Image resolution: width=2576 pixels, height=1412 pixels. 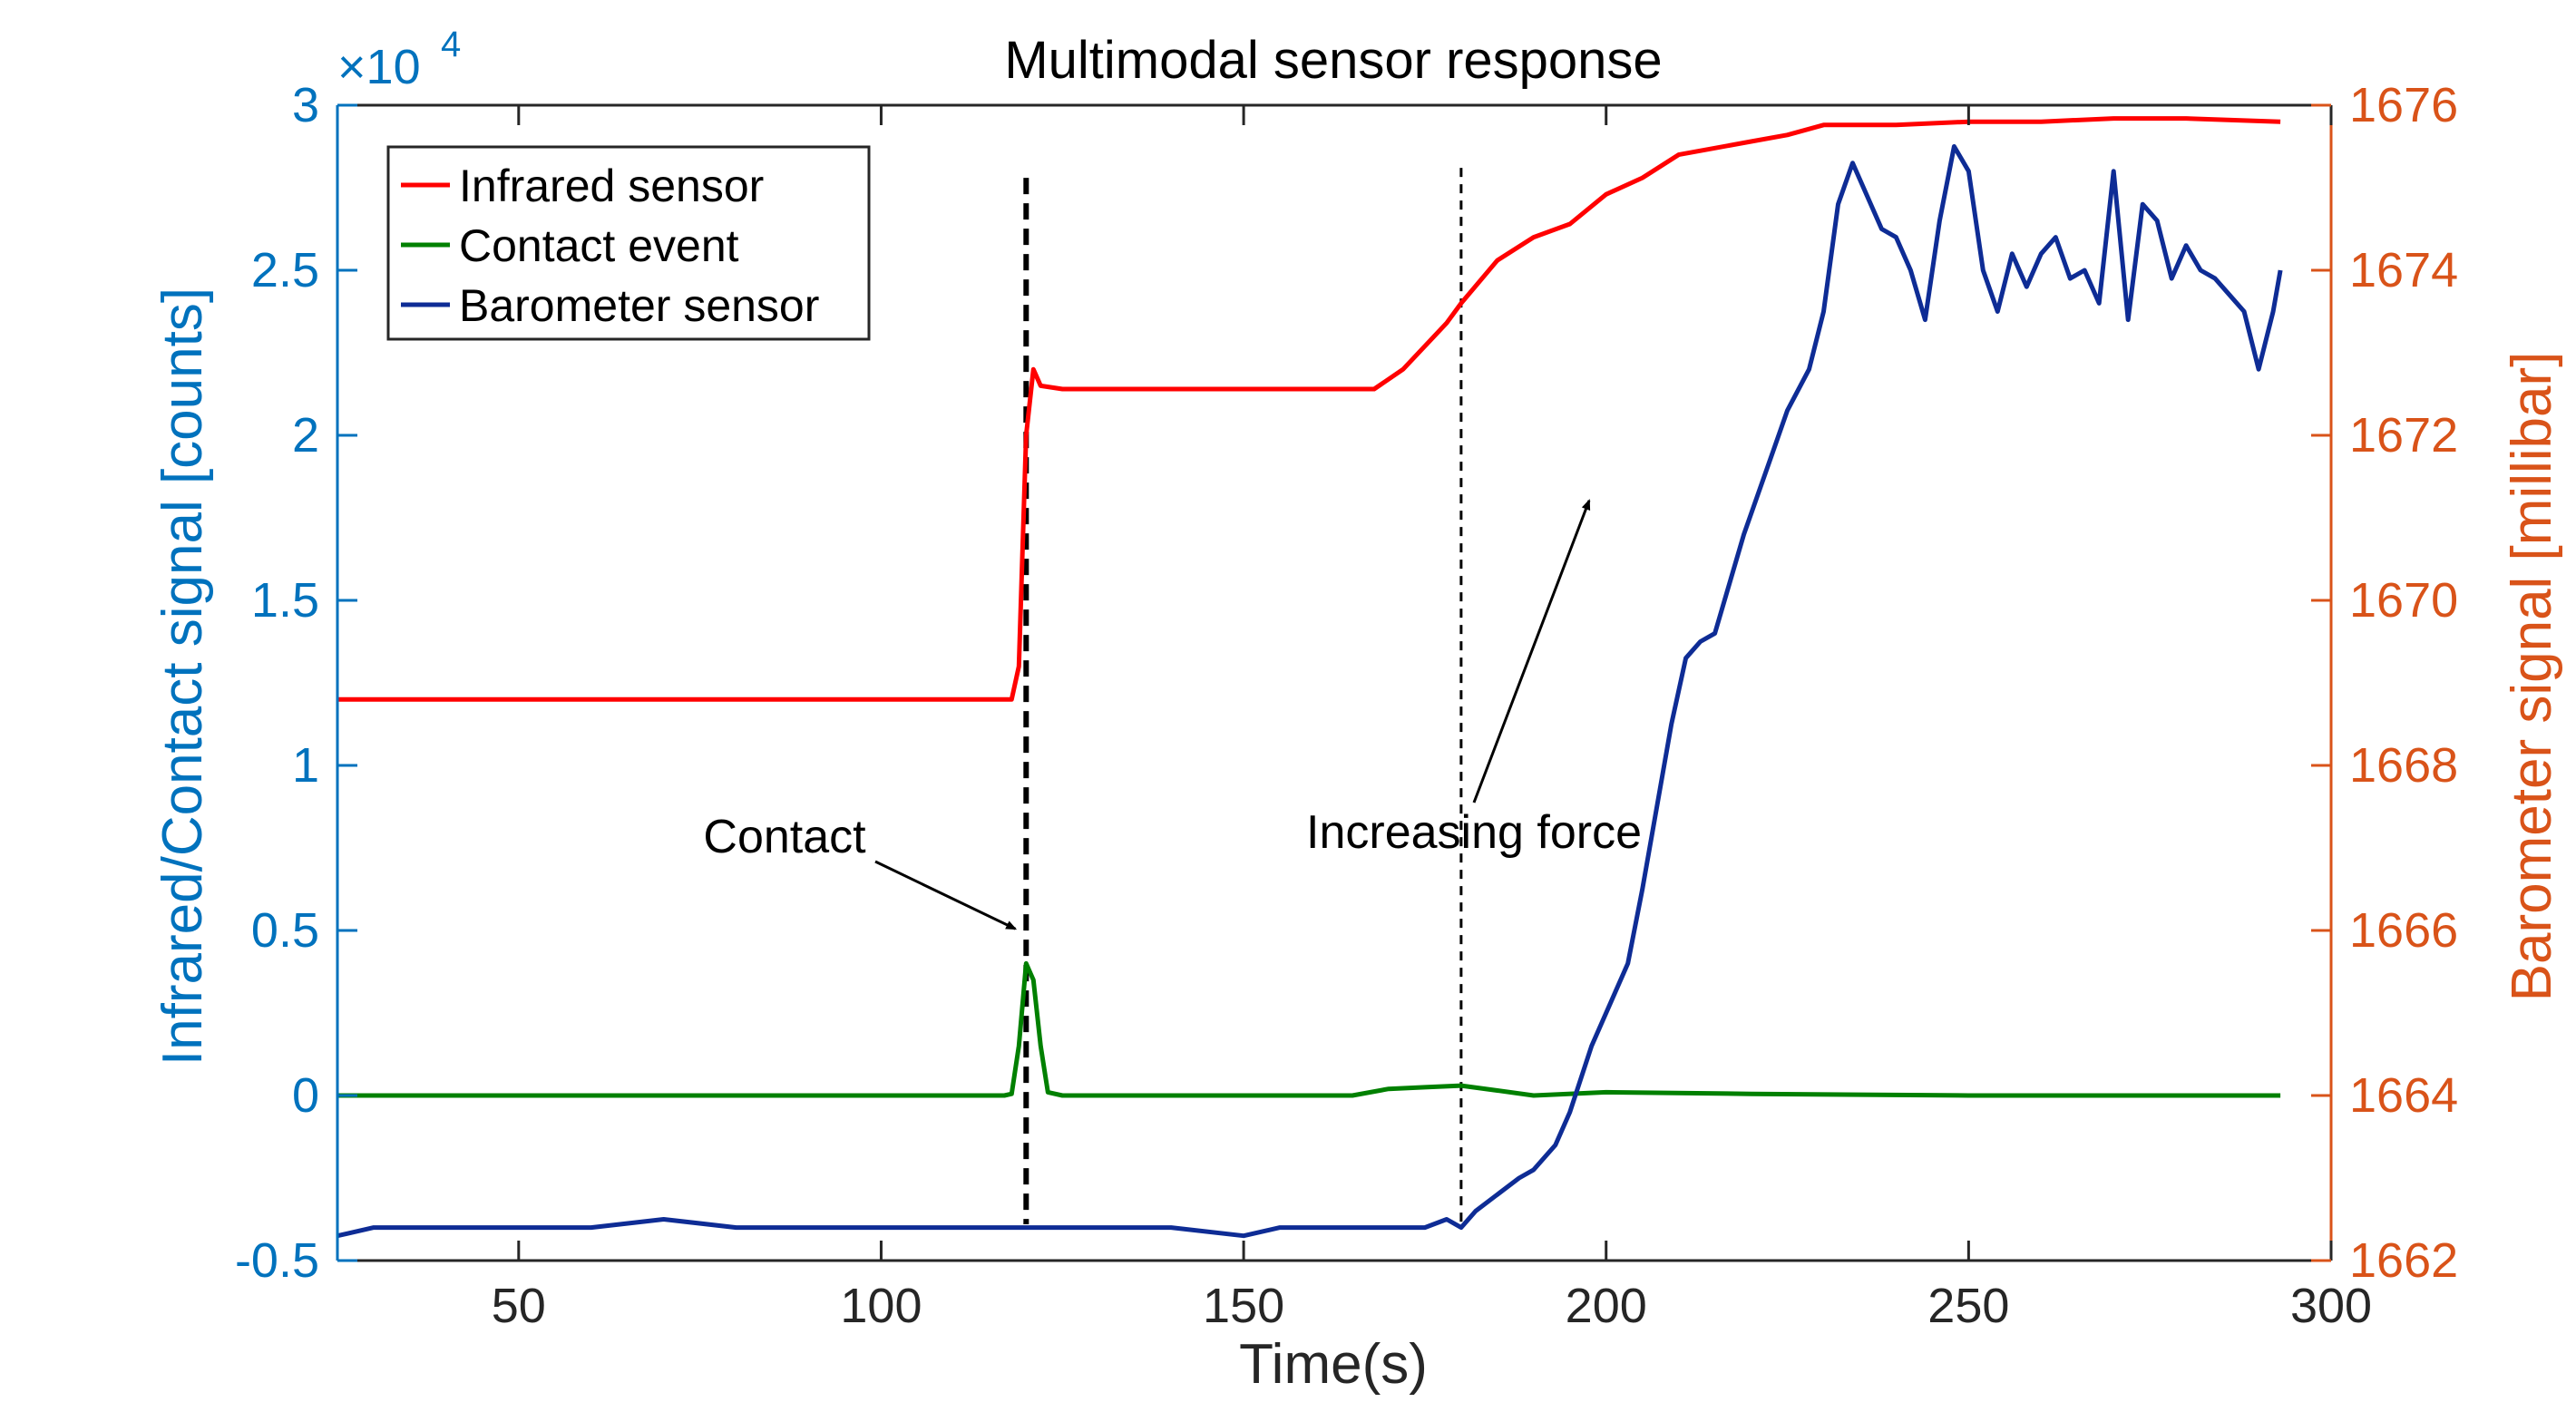 I want to click on y-axis-left-exponent-base: ×10, so click(x=379, y=67).